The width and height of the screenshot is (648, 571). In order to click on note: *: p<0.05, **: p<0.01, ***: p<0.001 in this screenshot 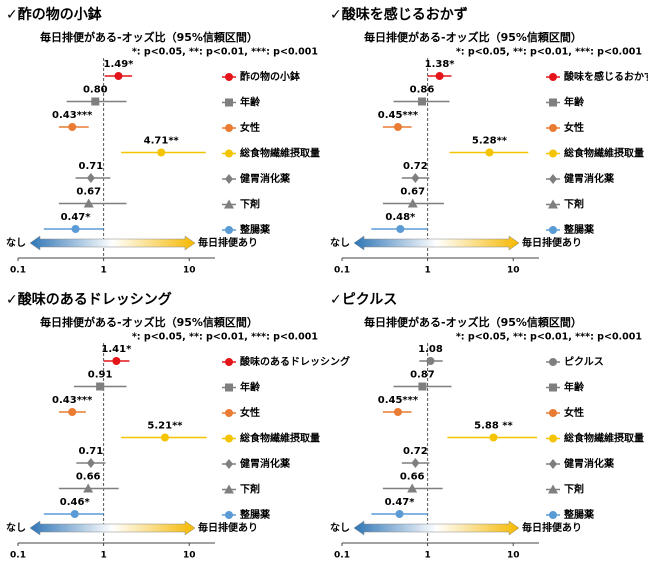, I will do `click(225, 52)`.